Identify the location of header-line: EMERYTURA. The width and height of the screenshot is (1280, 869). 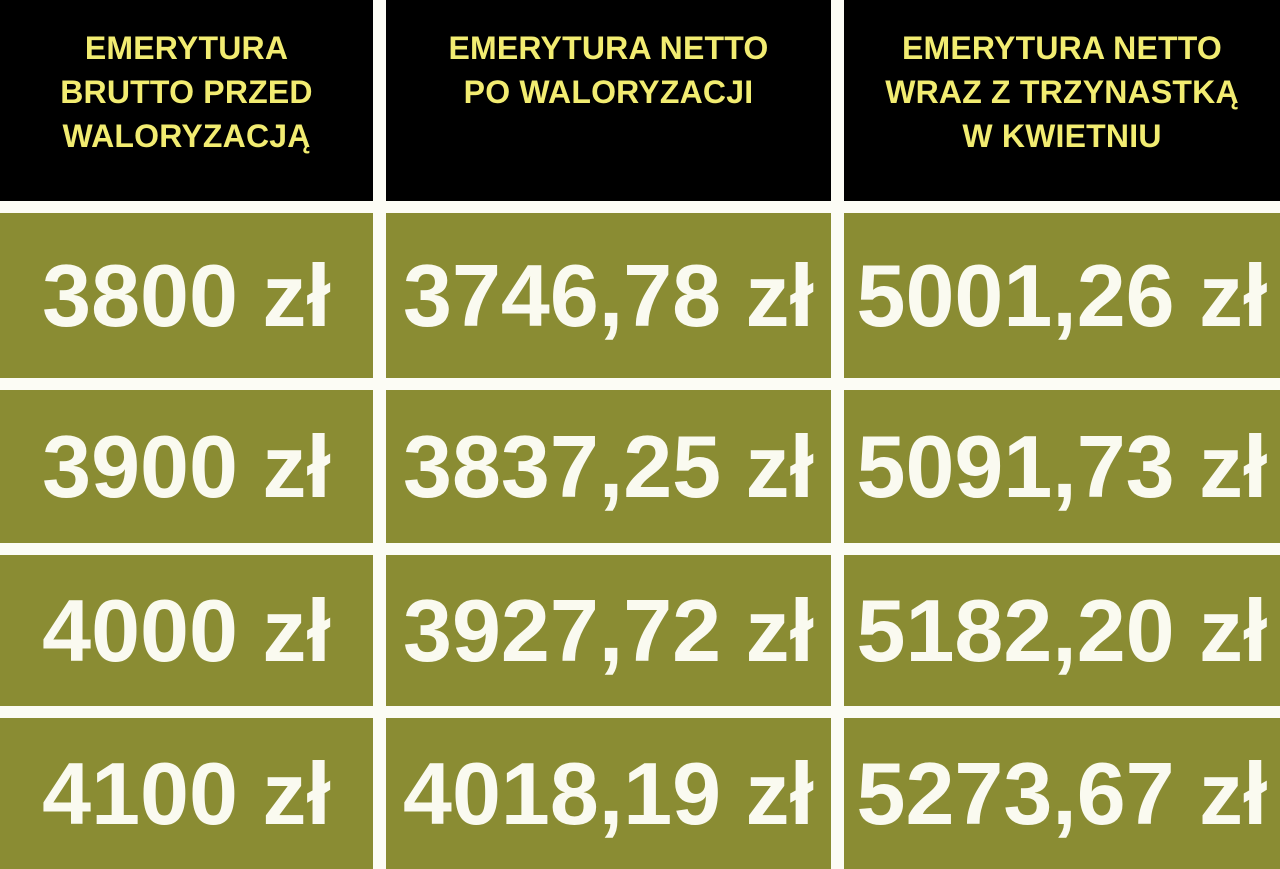
(186, 48).